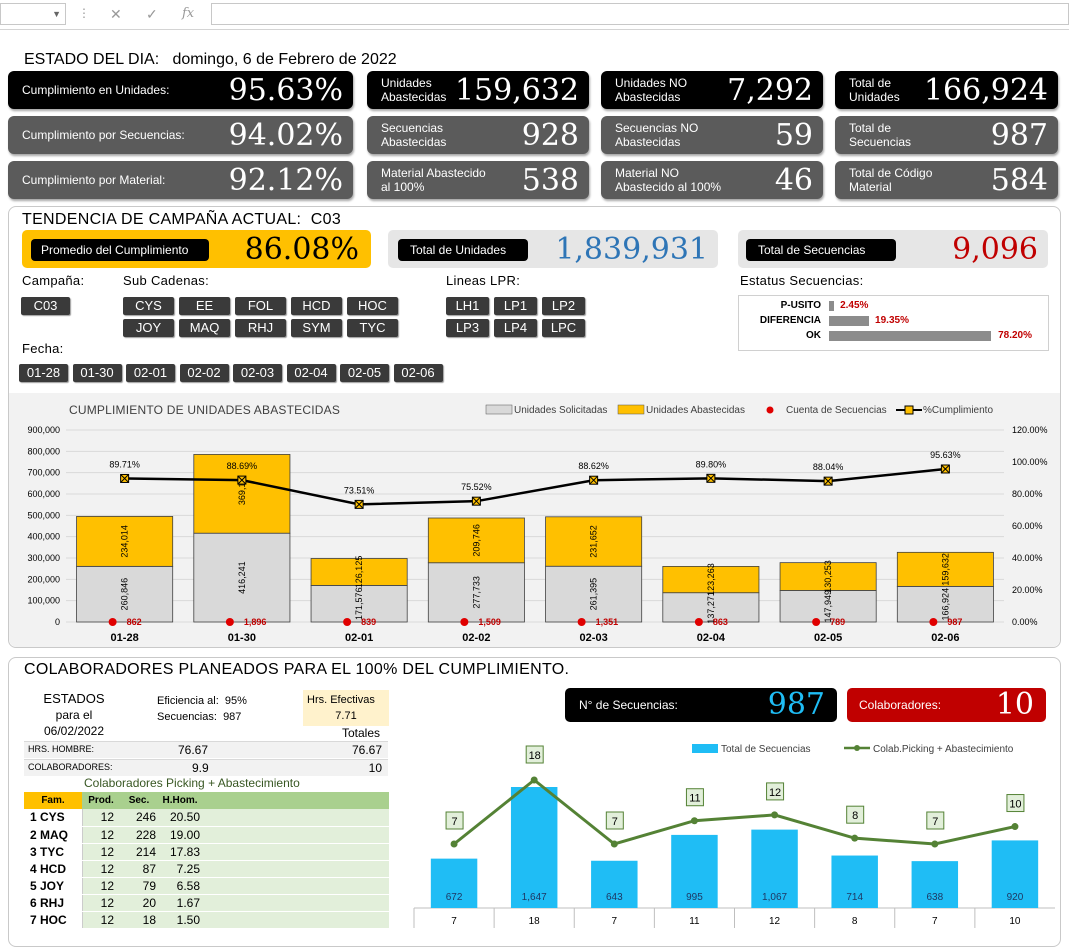 The image size is (1069, 947). I want to click on name-box: ▼, so click(33, 14).